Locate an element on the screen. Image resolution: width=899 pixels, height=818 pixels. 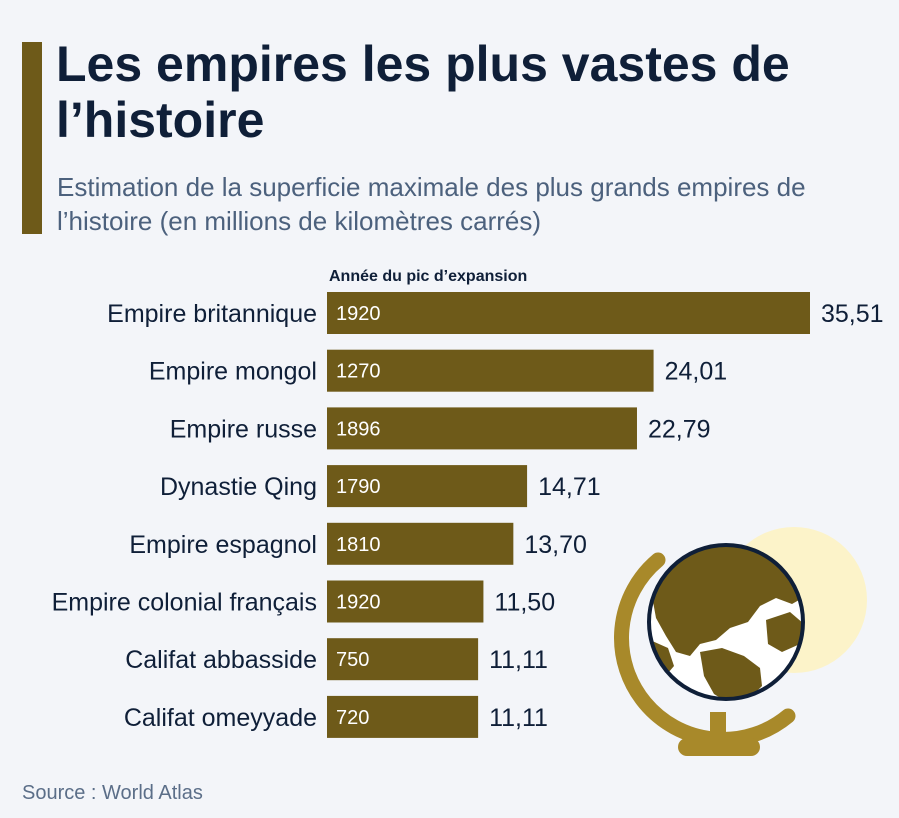
bar-year-label: 720 is located at coordinates (352, 718).